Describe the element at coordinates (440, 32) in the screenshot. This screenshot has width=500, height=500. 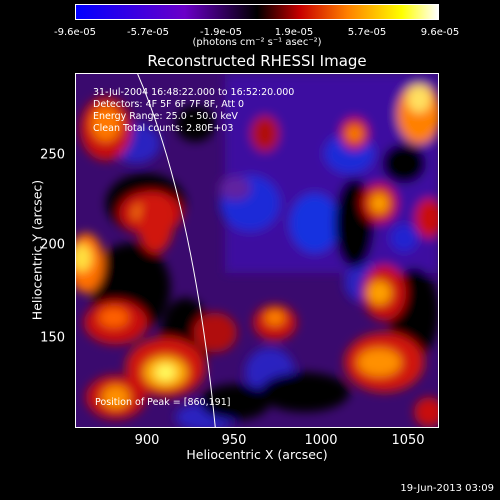
I see `colorbar-tick: 9.6e-05` at that location.